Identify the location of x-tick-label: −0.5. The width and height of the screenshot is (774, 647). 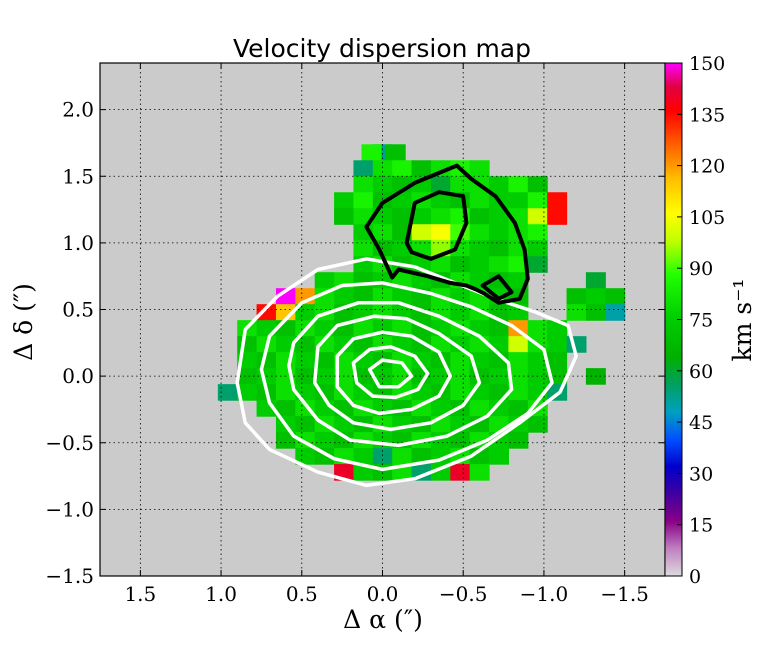
(463, 594).